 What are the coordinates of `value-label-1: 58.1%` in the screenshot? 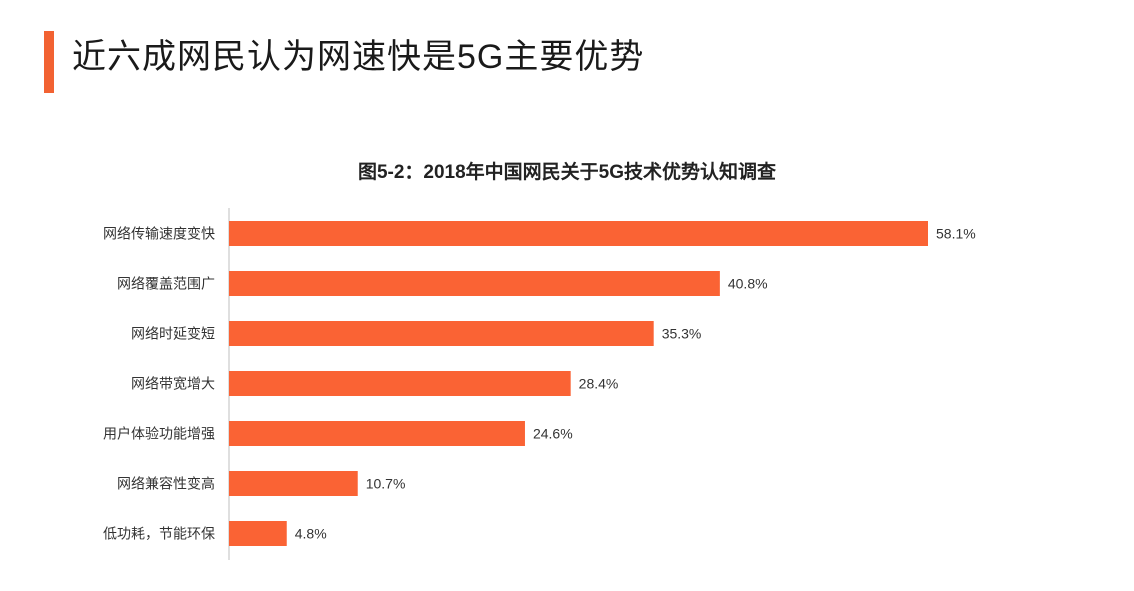 It's located at (956, 234).